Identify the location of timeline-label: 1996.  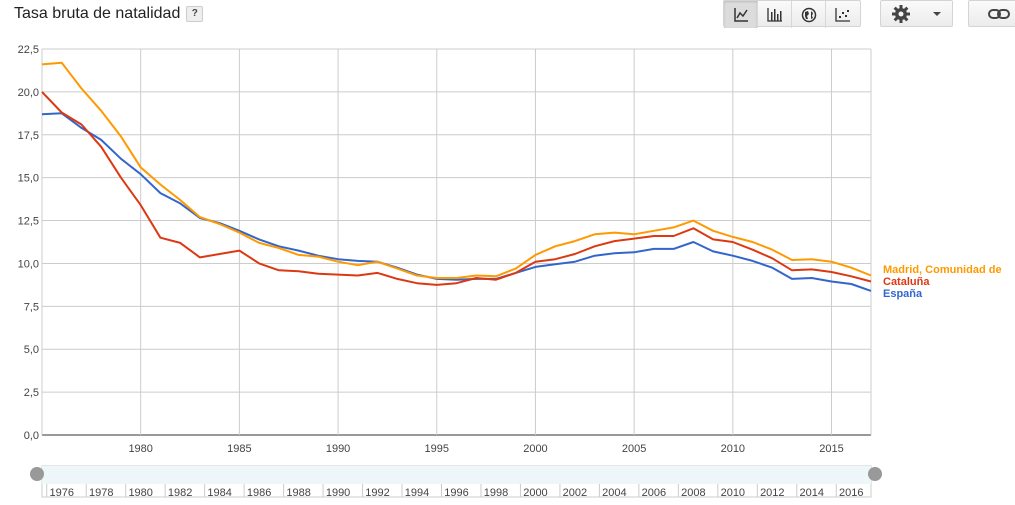
(456, 493).